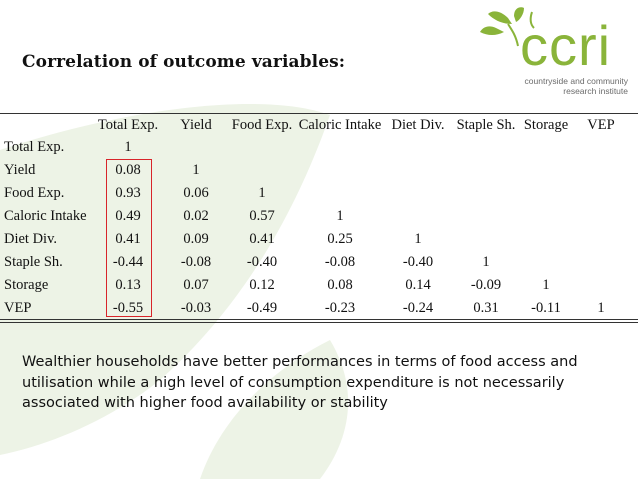  Describe the element at coordinates (31, 239) in the screenshot. I see `row-label: Diet Div.` at that location.